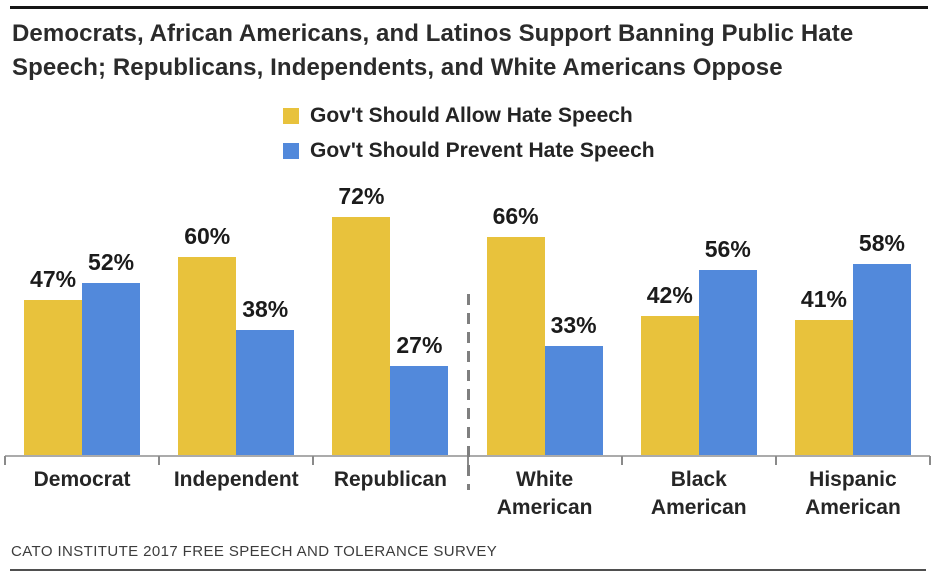 Image resolution: width=936 pixels, height=586 pixels. Describe the element at coordinates (361, 196) in the screenshot. I see `bar-value-label: 72%` at that location.